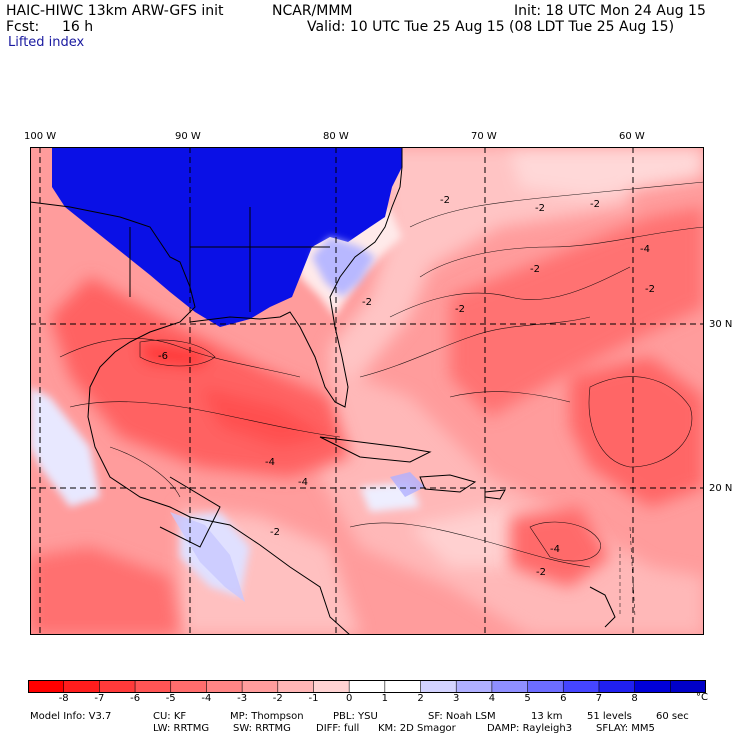 The height and width of the screenshot is (740, 740). I want to click on timestep: 60 sec, so click(672, 716).